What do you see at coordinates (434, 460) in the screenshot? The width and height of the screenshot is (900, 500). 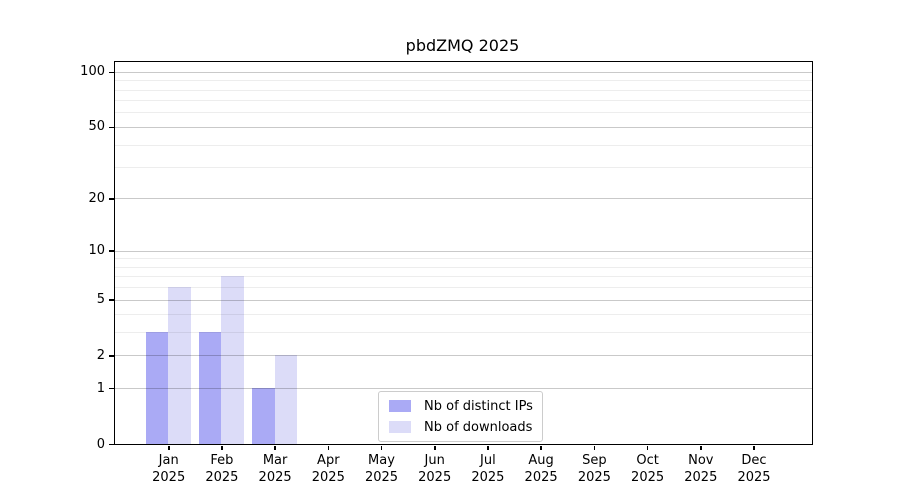 I see `x-tick-month: Jun` at bounding box center [434, 460].